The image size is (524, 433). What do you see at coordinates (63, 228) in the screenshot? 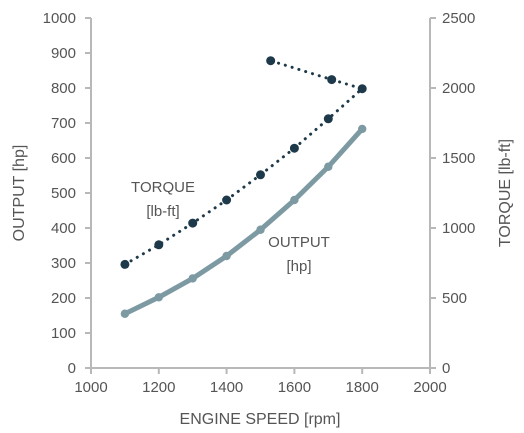
I see `left-y-tick-label: 400` at bounding box center [63, 228].